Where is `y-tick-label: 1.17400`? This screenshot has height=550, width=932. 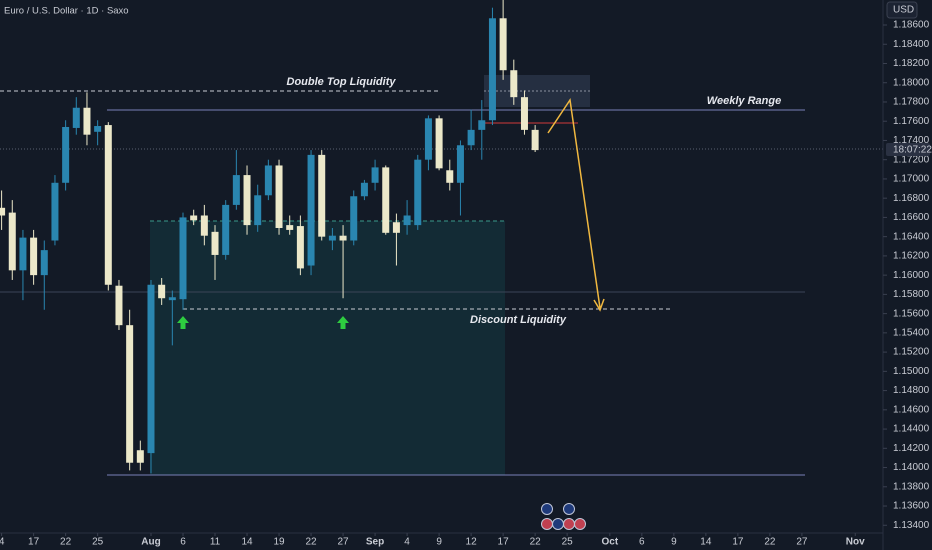 y-tick-label: 1.17400 is located at coordinates (911, 140).